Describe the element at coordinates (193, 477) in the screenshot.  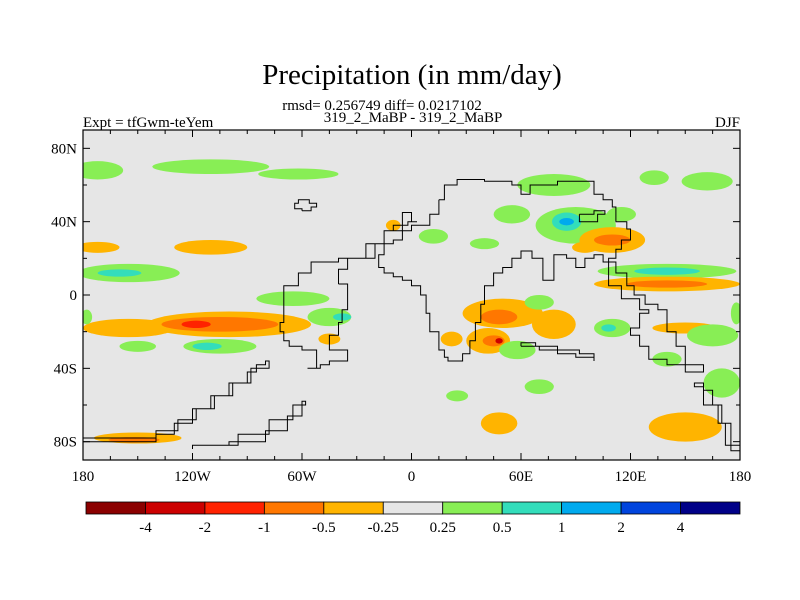
I see `x-tick-label: 120W` at that location.